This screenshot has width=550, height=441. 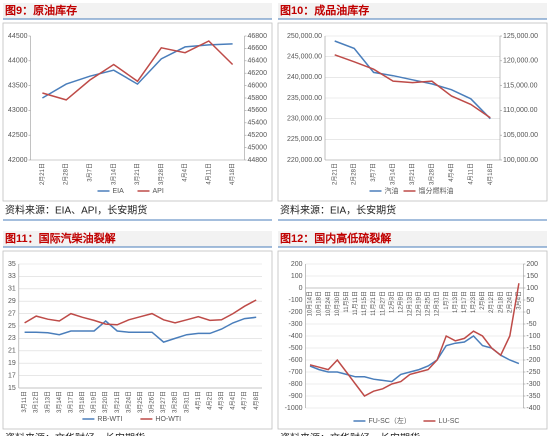 What do you see at coordinates (60, 238) in the screenshot?
I see `panel-title: 图11：国际汽柴油裂解` at bounding box center [60, 238].